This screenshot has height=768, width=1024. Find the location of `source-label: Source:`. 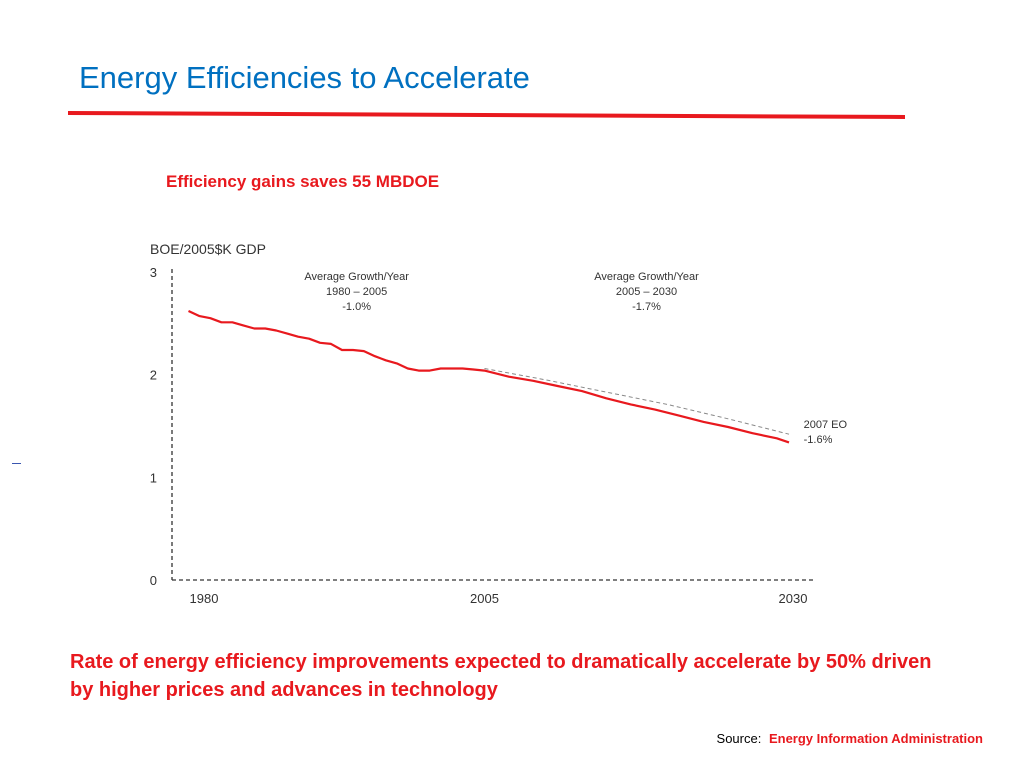

source-label: Source: is located at coordinates (739, 738).